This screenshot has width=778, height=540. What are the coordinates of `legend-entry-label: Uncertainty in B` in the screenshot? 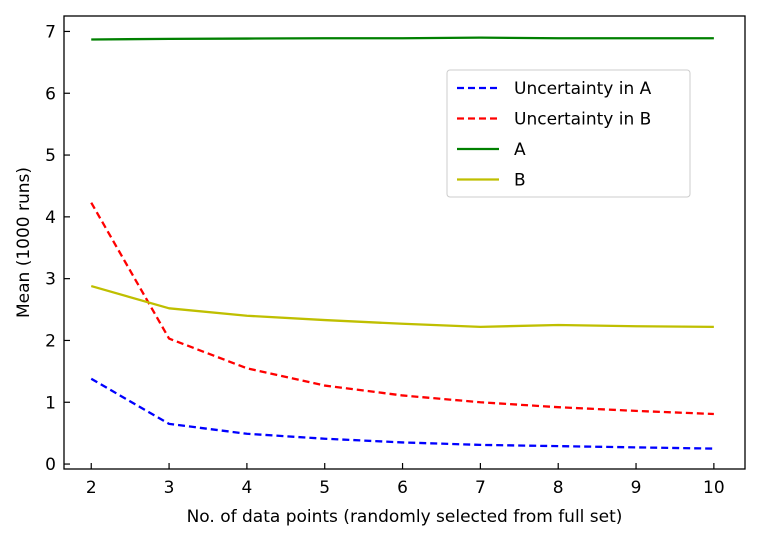 It's located at (582, 120).